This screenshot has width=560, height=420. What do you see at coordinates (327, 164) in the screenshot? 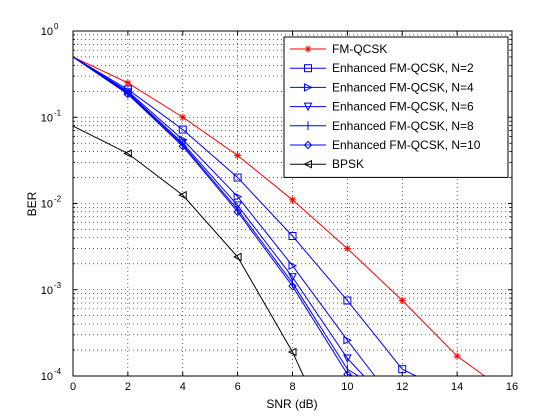
I see `legend-entry: BPSK` at bounding box center [327, 164].